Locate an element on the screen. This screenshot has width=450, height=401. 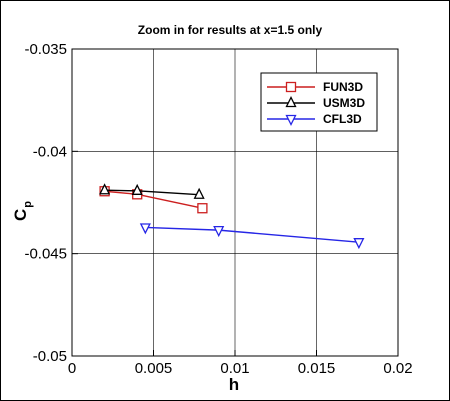
series-usm3d is located at coordinates (152, 191).